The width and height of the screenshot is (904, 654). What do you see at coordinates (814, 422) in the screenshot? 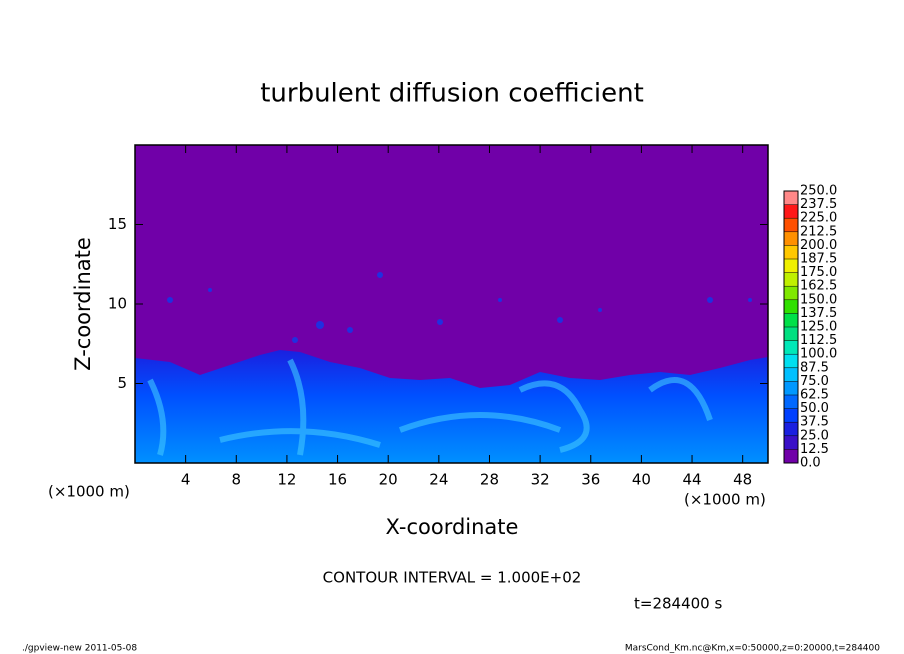
I see `colorbar-label: 37.5` at bounding box center [814, 422].